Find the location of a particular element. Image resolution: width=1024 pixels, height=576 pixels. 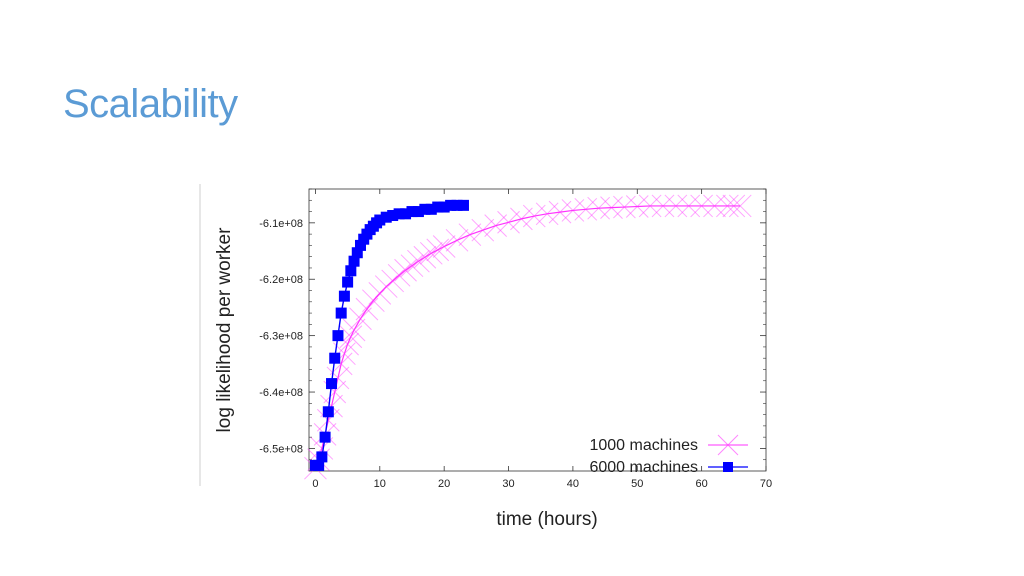

x-tick-label: 20 is located at coordinates (444, 484).